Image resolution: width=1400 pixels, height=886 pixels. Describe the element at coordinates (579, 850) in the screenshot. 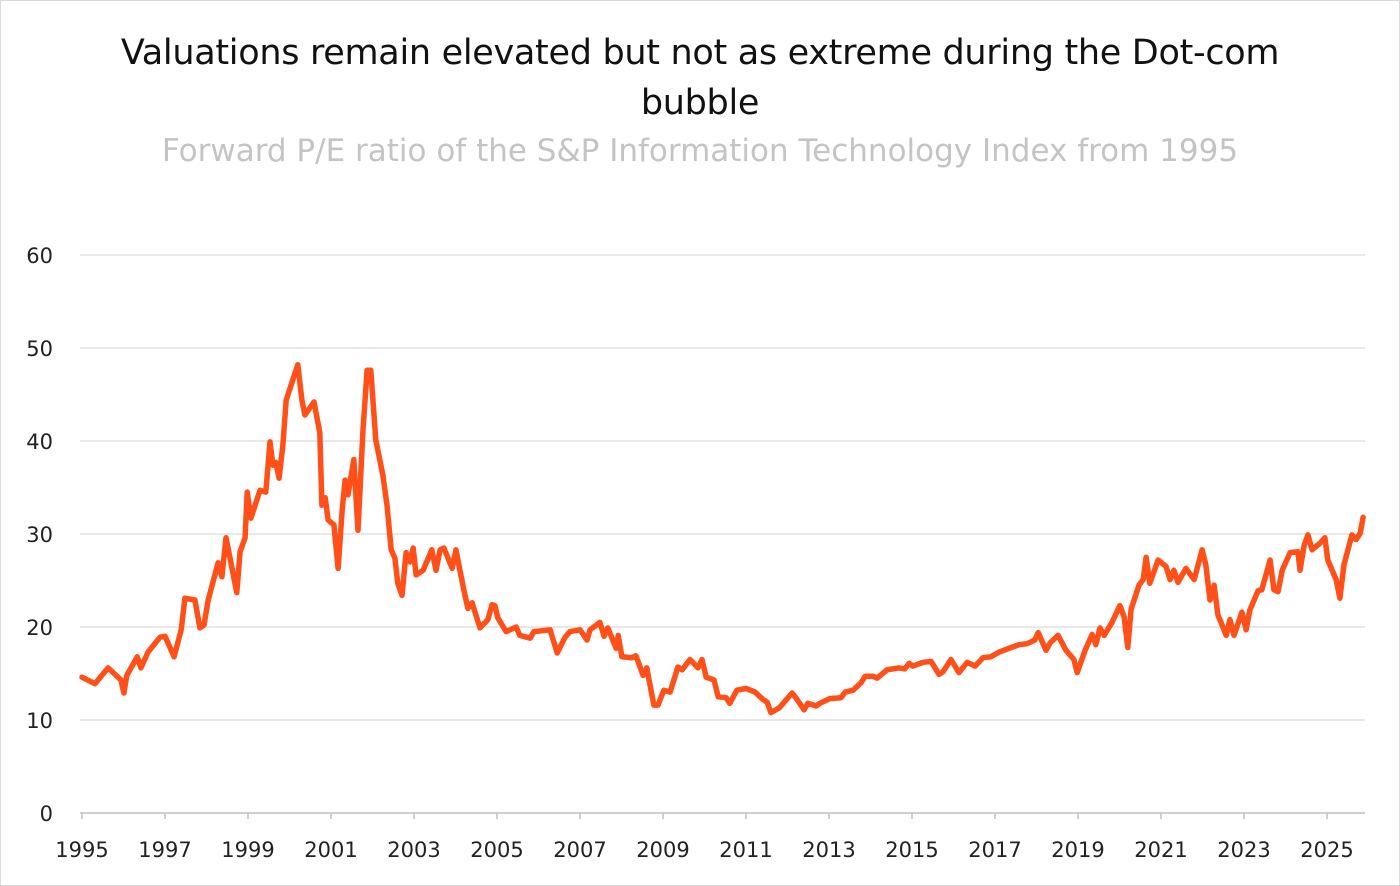

I see `x-tick-label: 2007` at that location.